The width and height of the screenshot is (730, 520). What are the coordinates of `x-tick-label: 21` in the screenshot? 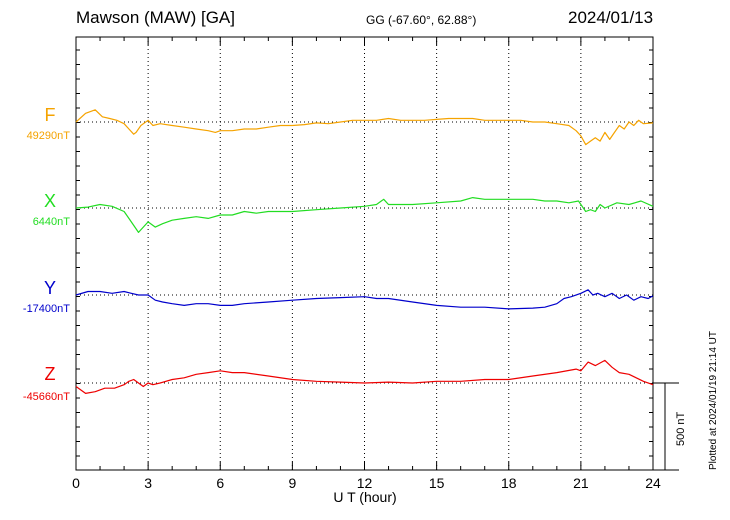 It's located at (581, 483).